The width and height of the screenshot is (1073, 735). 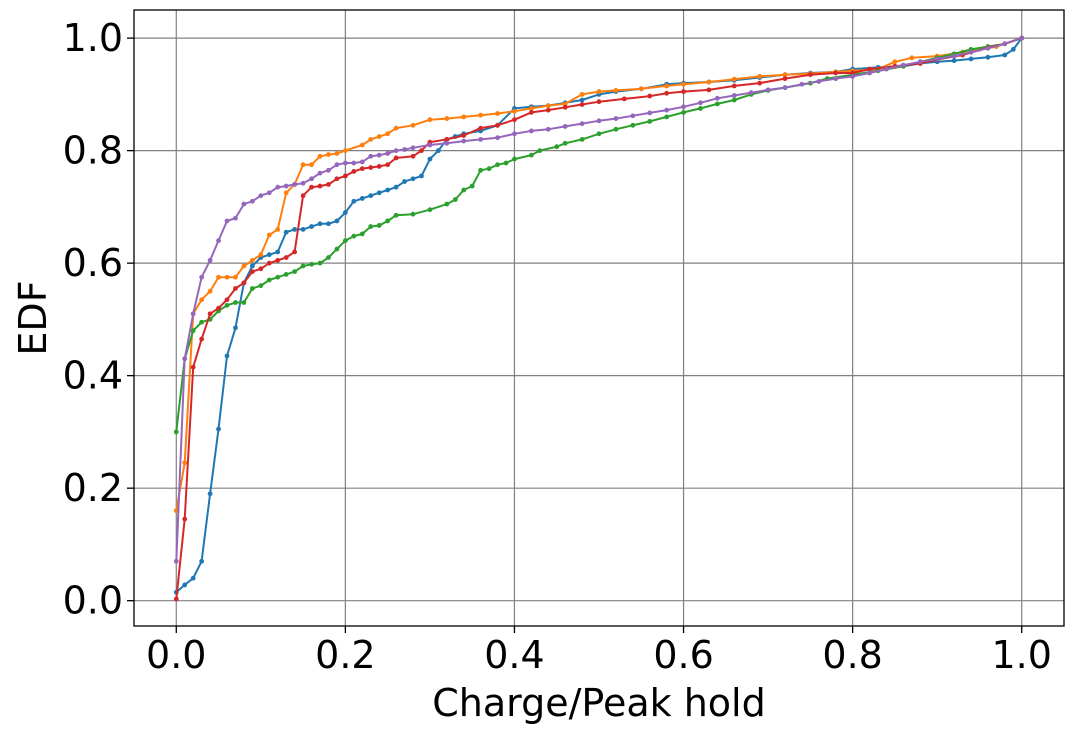 I want to click on y-tick-label: 0.6, so click(x=93, y=263).